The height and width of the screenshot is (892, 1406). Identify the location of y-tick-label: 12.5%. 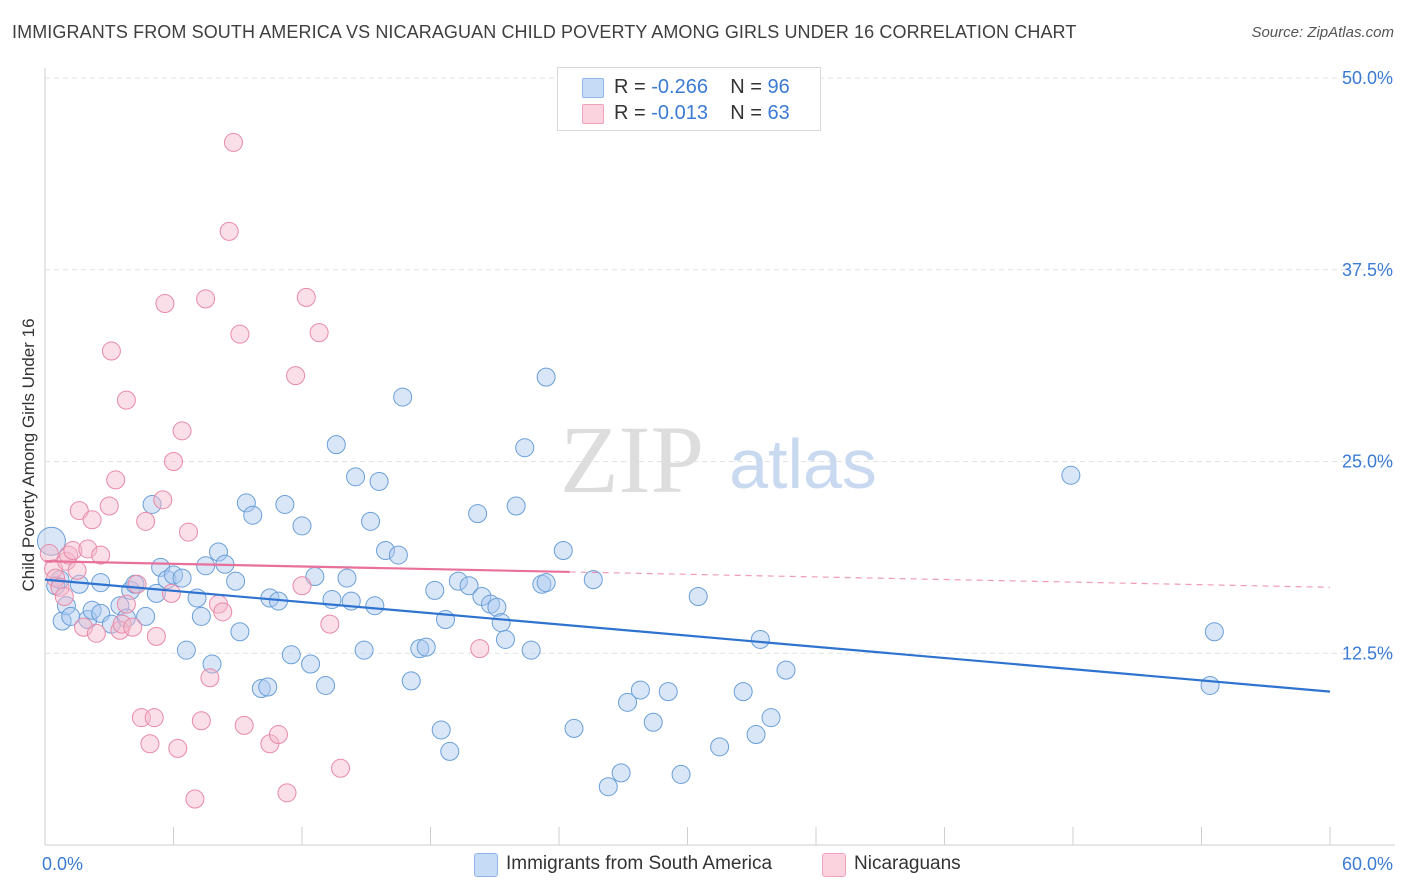
(1367, 653).